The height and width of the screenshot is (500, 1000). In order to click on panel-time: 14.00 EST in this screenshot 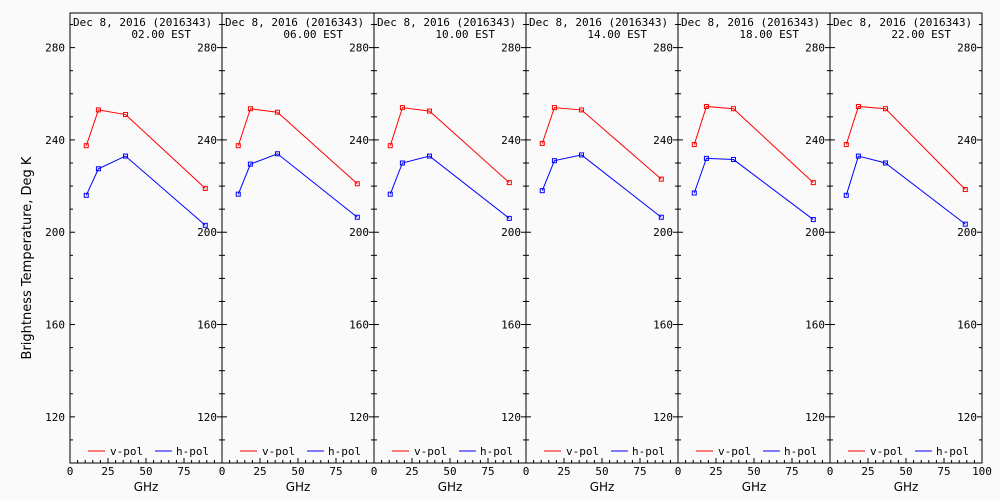, I will do `click(617, 34)`.